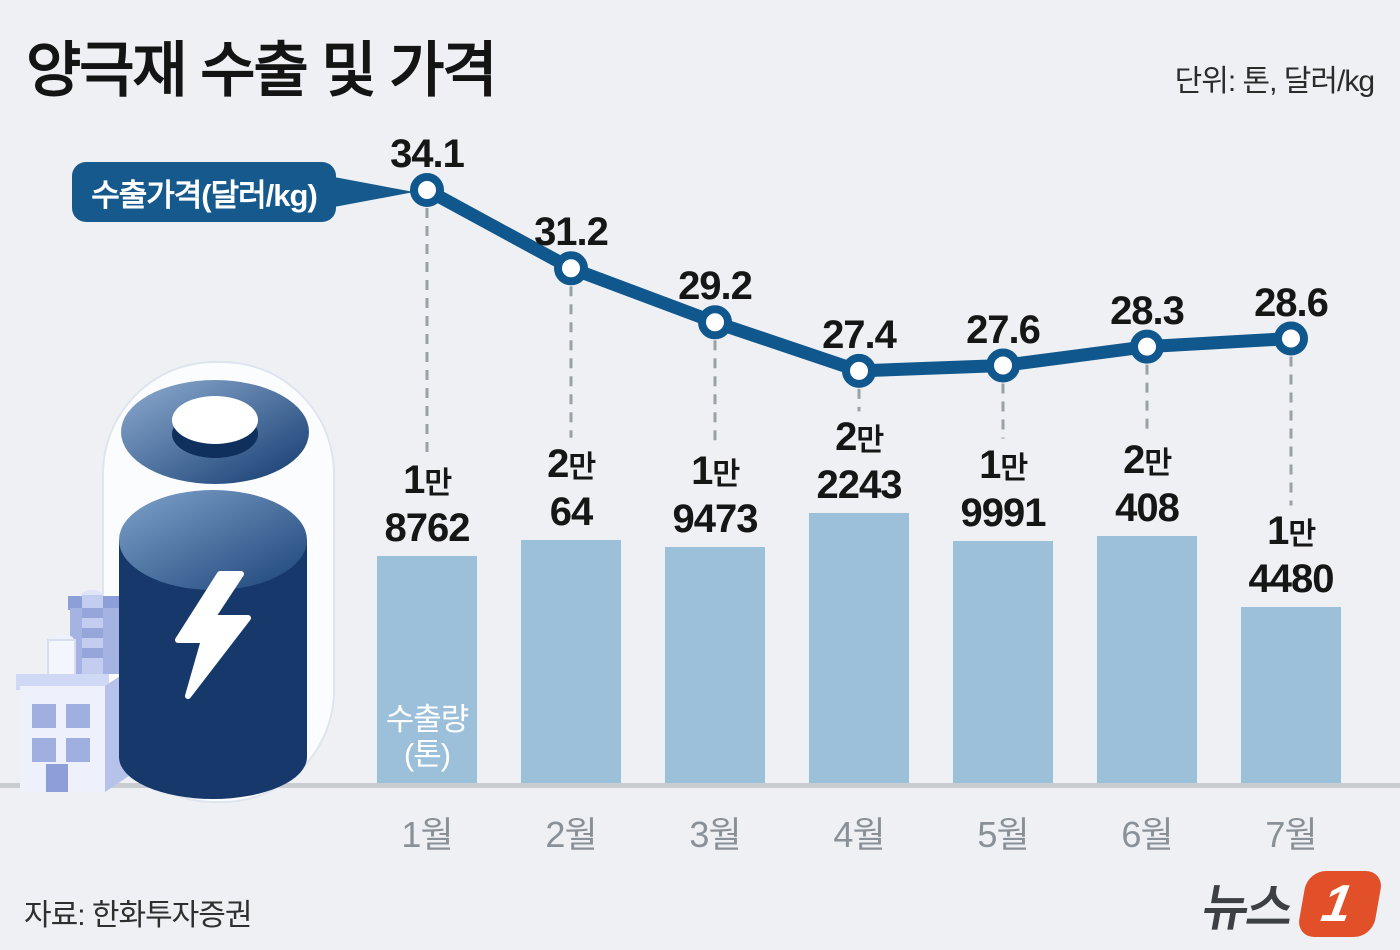 The height and width of the screenshot is (950, 1400). Describe the element at coordinates (1274, 81) in the screenshot. I see `unit-label: 단위: 톤, 달러/kg` at that location.